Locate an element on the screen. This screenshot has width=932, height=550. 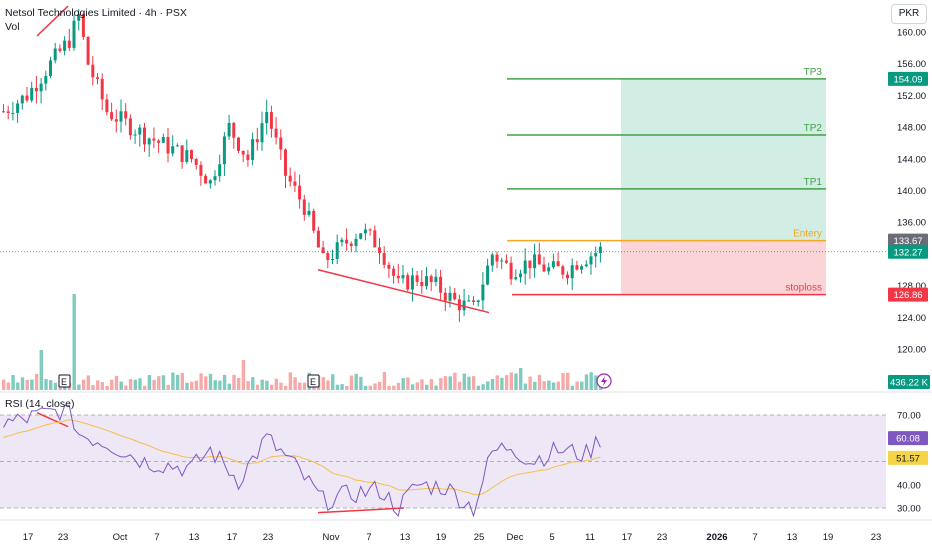
trade-level-label: stoploss is located at coordinates (803, 288).